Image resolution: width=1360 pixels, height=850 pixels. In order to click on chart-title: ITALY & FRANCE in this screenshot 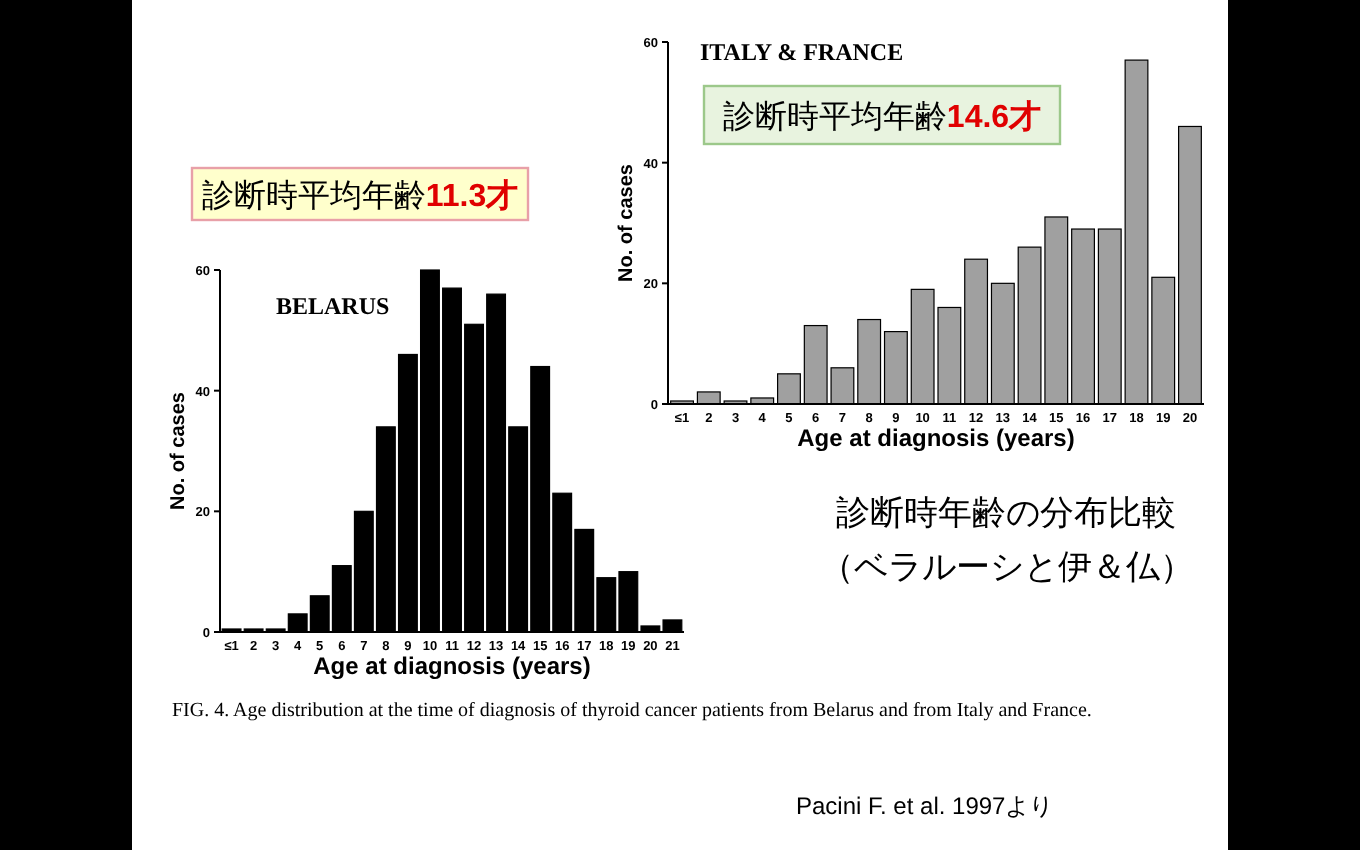, I will do `click(802, 52)`.